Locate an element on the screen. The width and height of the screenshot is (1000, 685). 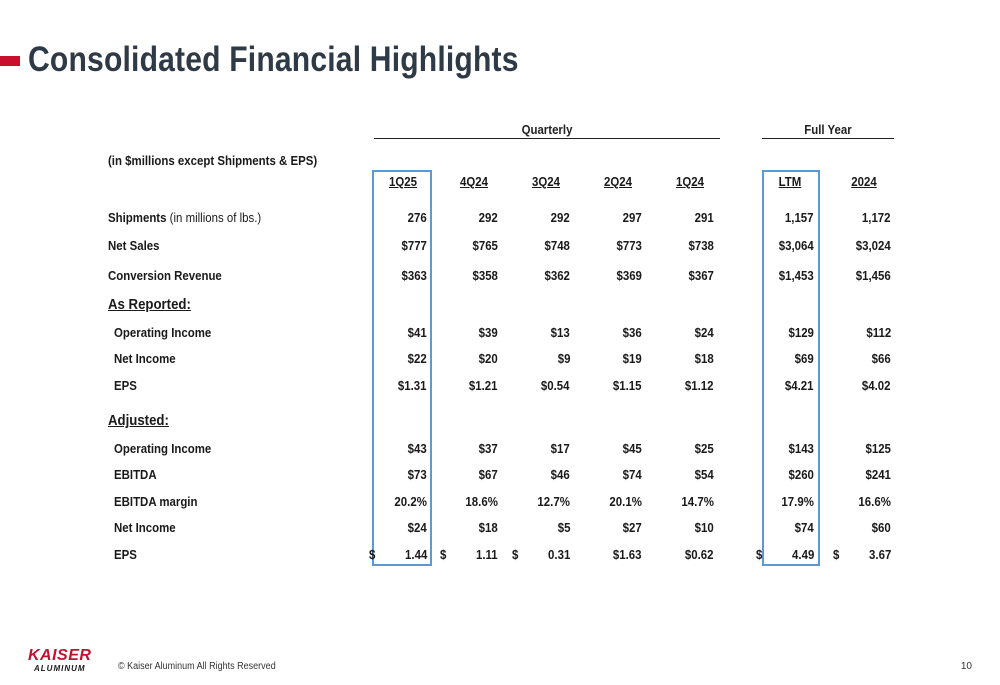
table-cell: $241 is located at coordinates (858, 474).